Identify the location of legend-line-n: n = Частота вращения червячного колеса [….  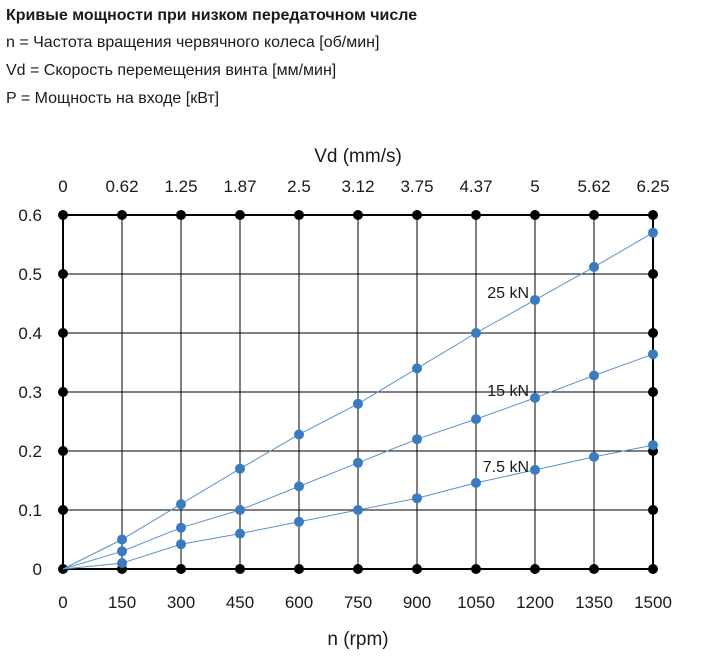
(193, 42).